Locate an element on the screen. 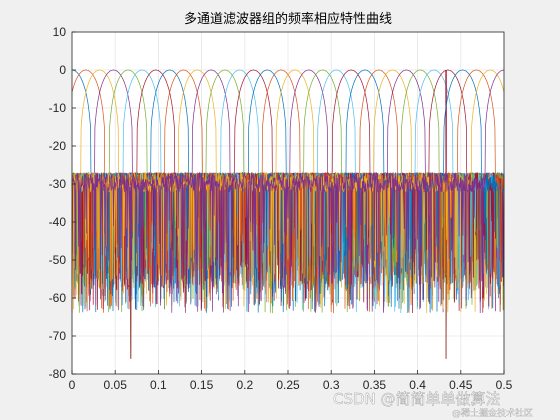  watermark-main: CSDN @简简单单做算法 is located at coordinates (417, 399).